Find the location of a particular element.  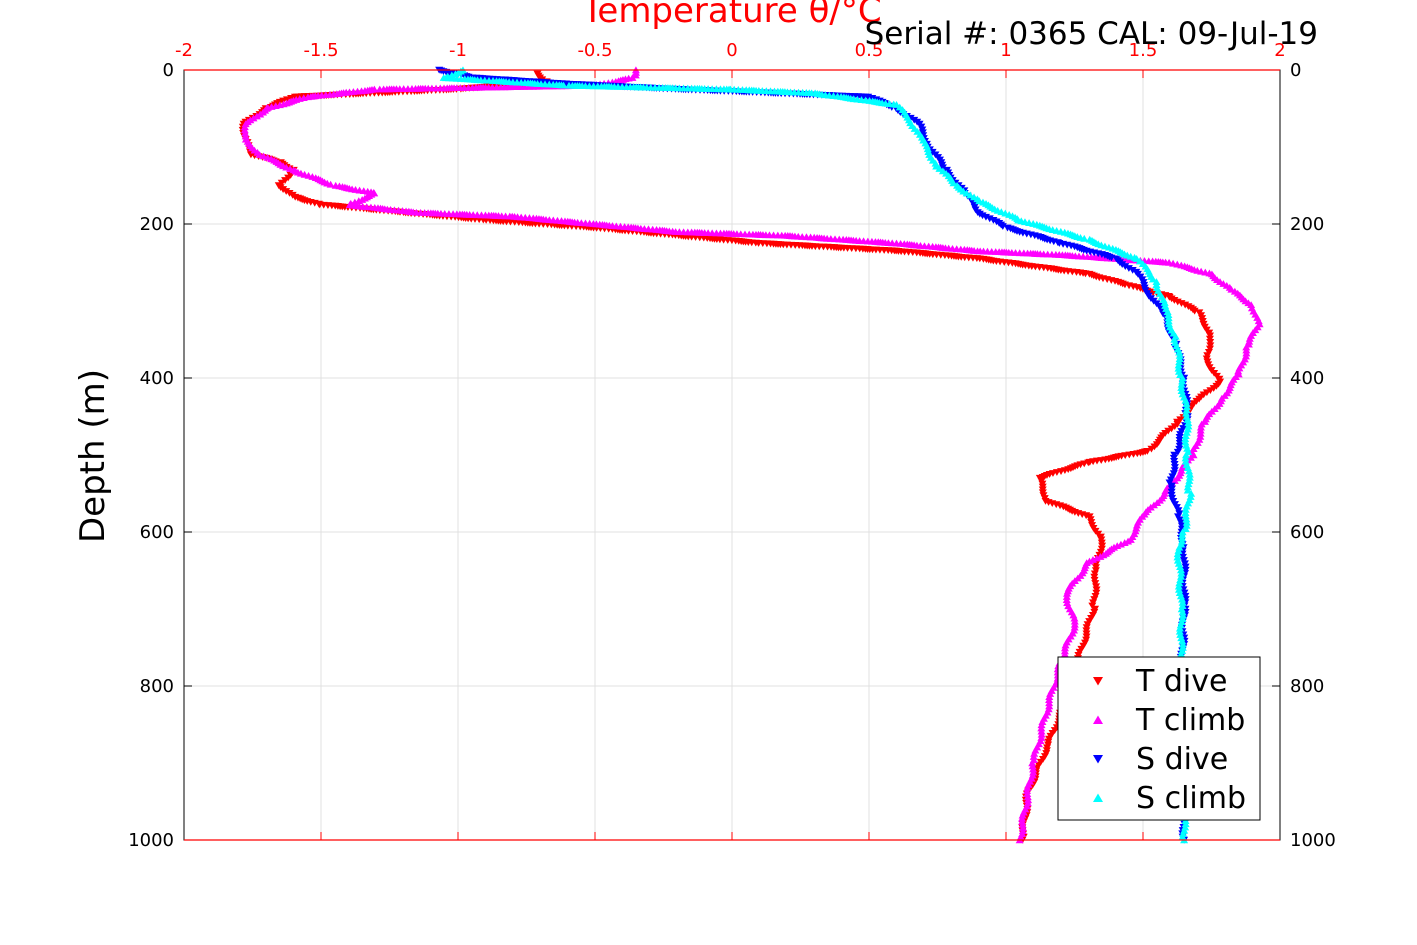

y-axis-label: Depth (m) is located at coordinates (93, 456).